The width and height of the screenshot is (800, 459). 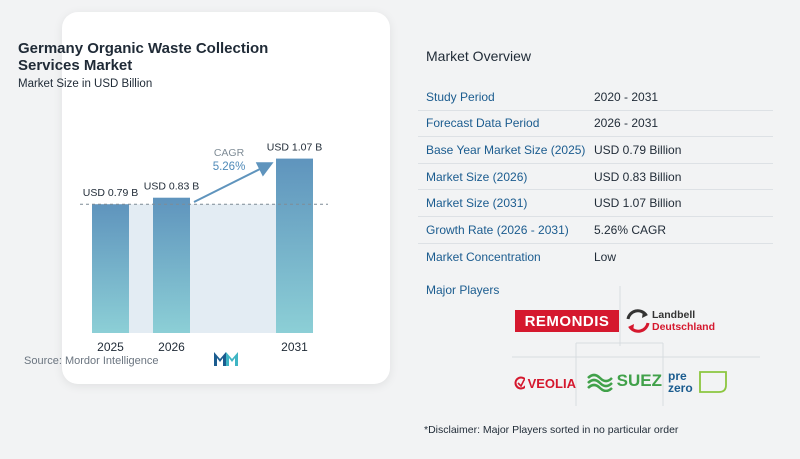 What do you see at coordinates (638, 321) in the screenshot?
I see `recycle-arrows-icon` at bounding box center [638, 321].